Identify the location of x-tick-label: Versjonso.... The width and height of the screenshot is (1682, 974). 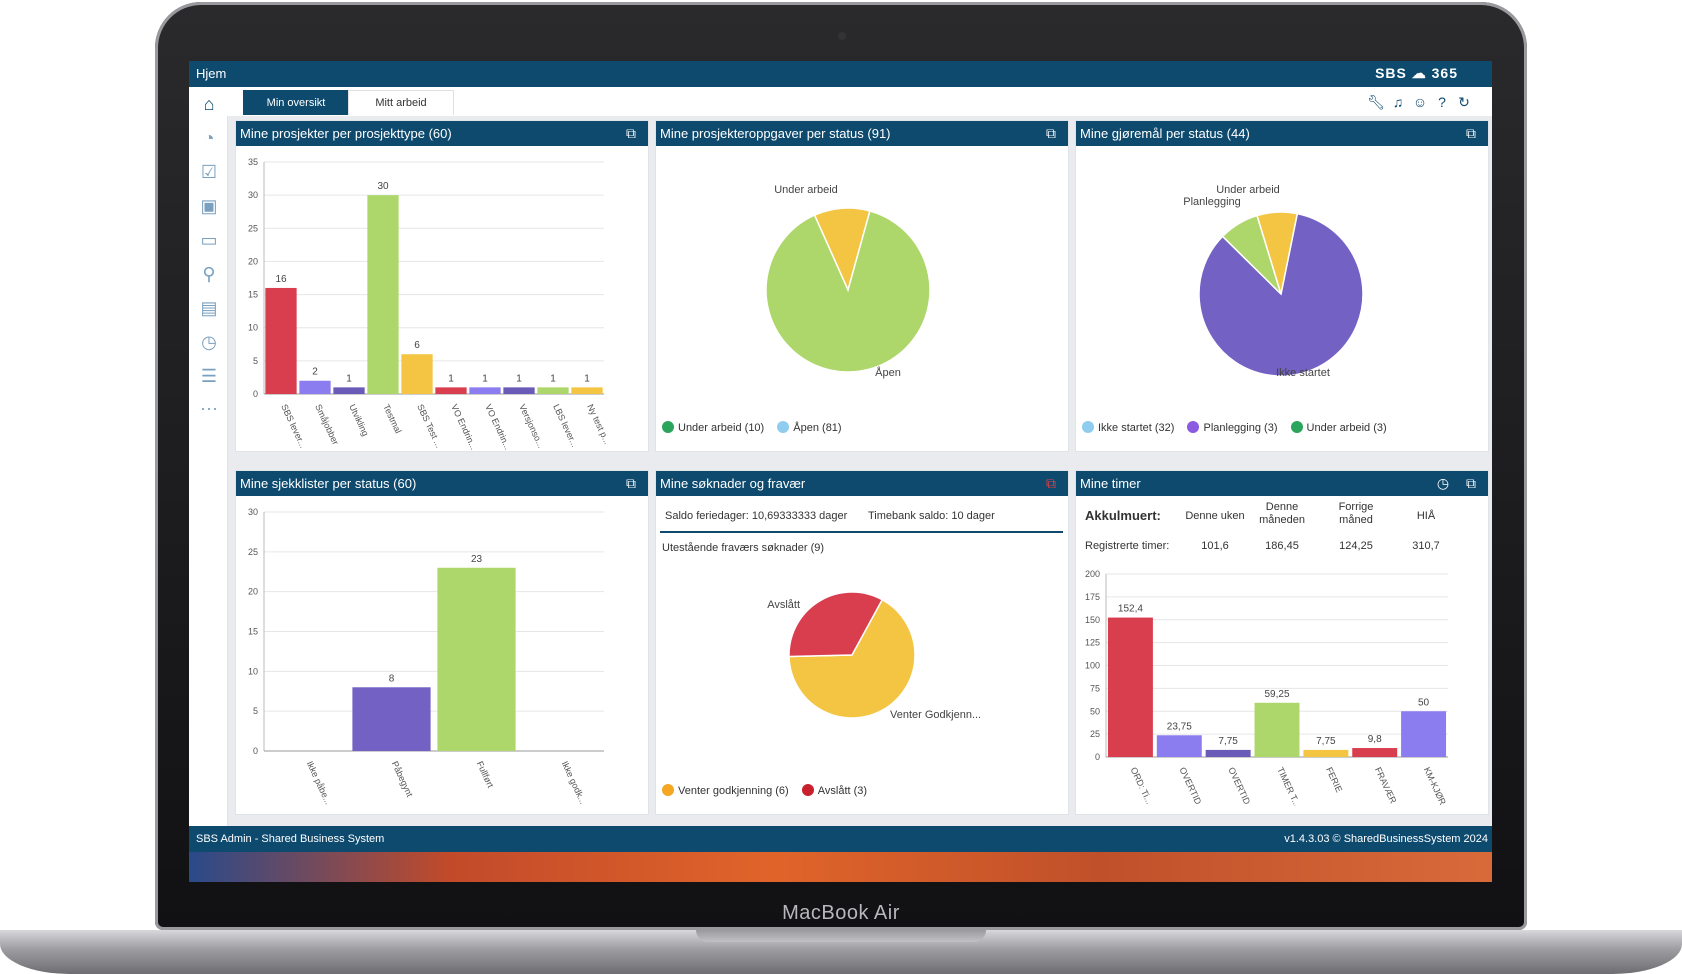
(531, 426).